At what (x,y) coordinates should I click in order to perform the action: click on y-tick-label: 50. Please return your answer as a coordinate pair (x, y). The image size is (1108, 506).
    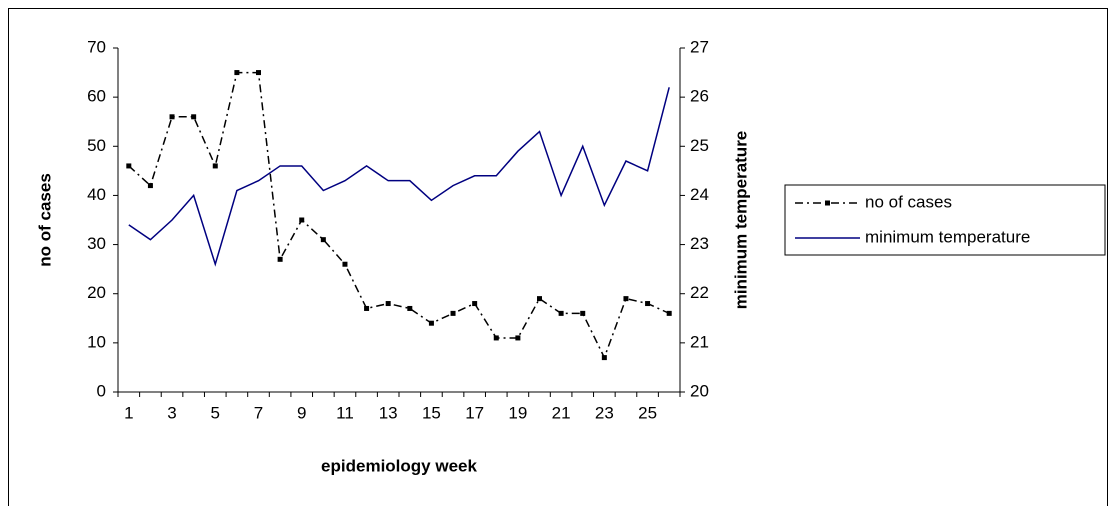
    Looking at the image, I should click on (96, 145).